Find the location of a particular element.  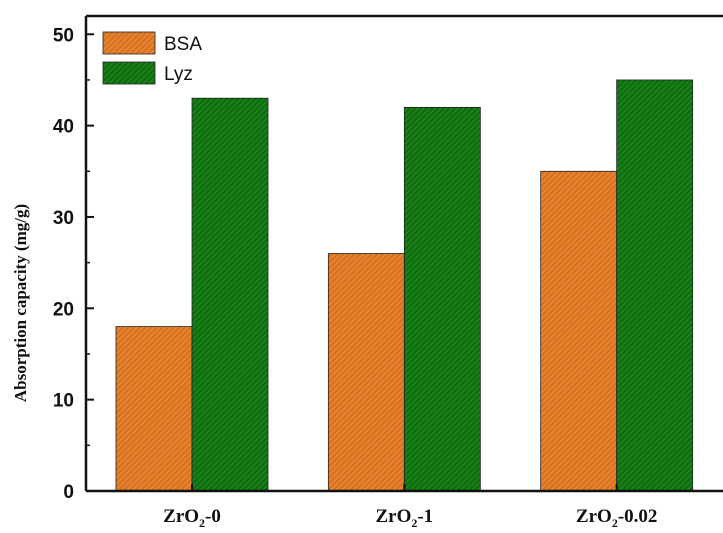

x-tick-label: ZrO2-1 is located at coordinates (404, 518).